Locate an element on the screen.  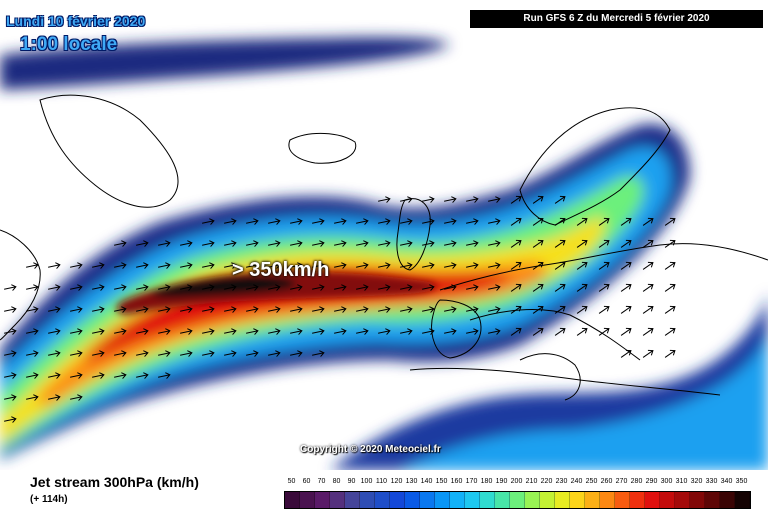
legend-label: 170 is located at coordinates (471, 481).